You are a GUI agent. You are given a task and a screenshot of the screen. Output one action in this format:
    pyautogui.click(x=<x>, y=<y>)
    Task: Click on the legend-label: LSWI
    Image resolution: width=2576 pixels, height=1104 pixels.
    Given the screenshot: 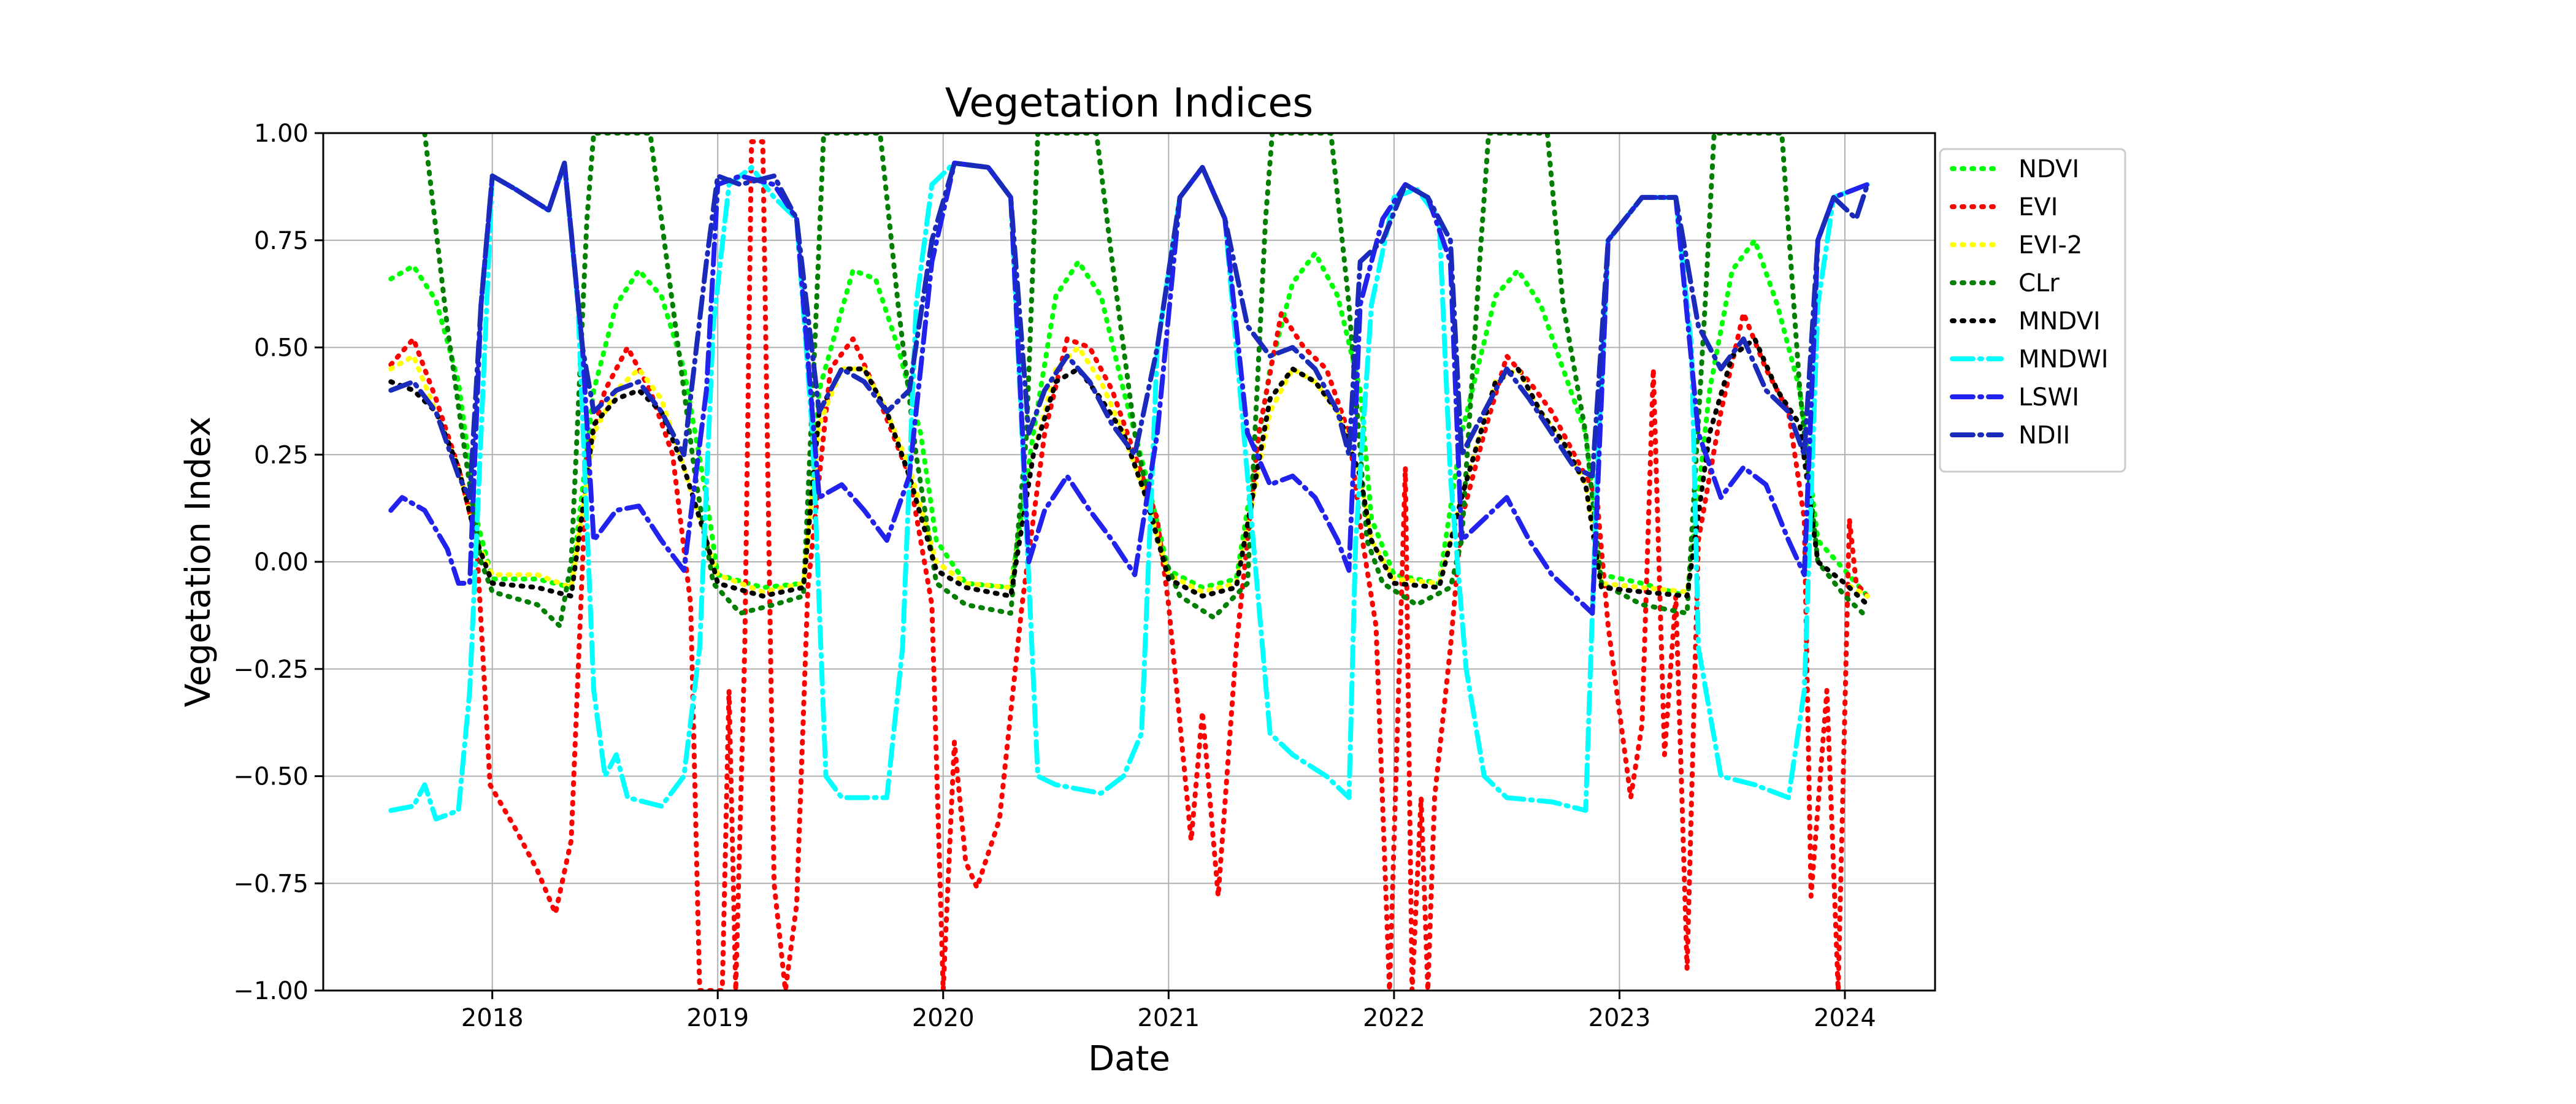 What is the action you would take?
    pyautogui.click(x=2048, y=397)
    